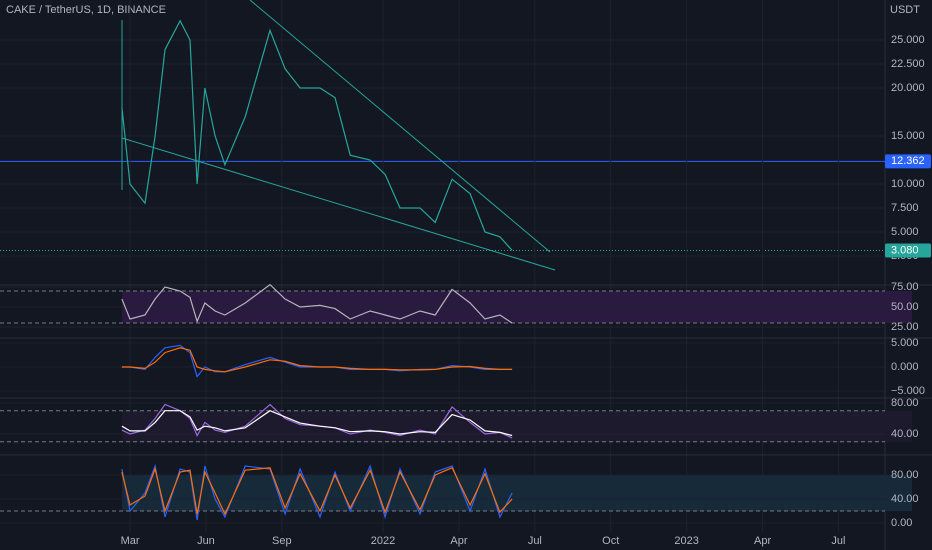  What do you see at coordinates (610, 541) in the screenshot?
I see `x-tick-label: Oct` at bounding box center [610, 541].